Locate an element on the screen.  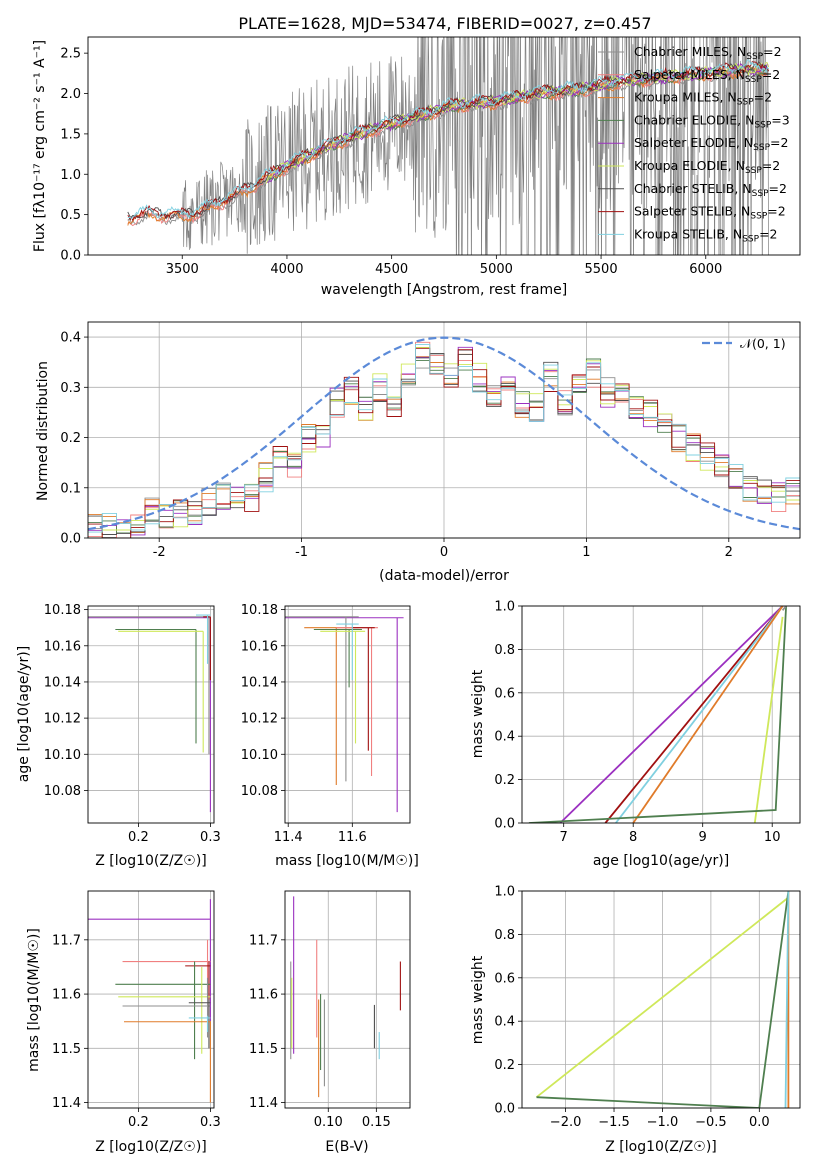
x-axis-label: Z [log10(Z/Z☉)] is located at coordinates (151, 1147).